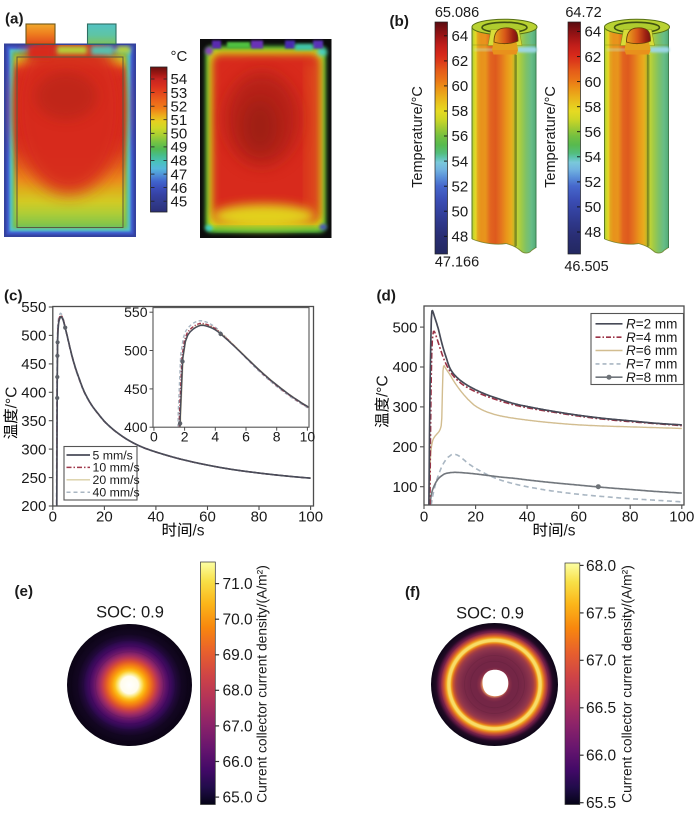 The height and width of the screenshot is (816, 700). Describe the element at coordinates (215, 437) in the screenshot. I see `svg-text: 4` at that location.